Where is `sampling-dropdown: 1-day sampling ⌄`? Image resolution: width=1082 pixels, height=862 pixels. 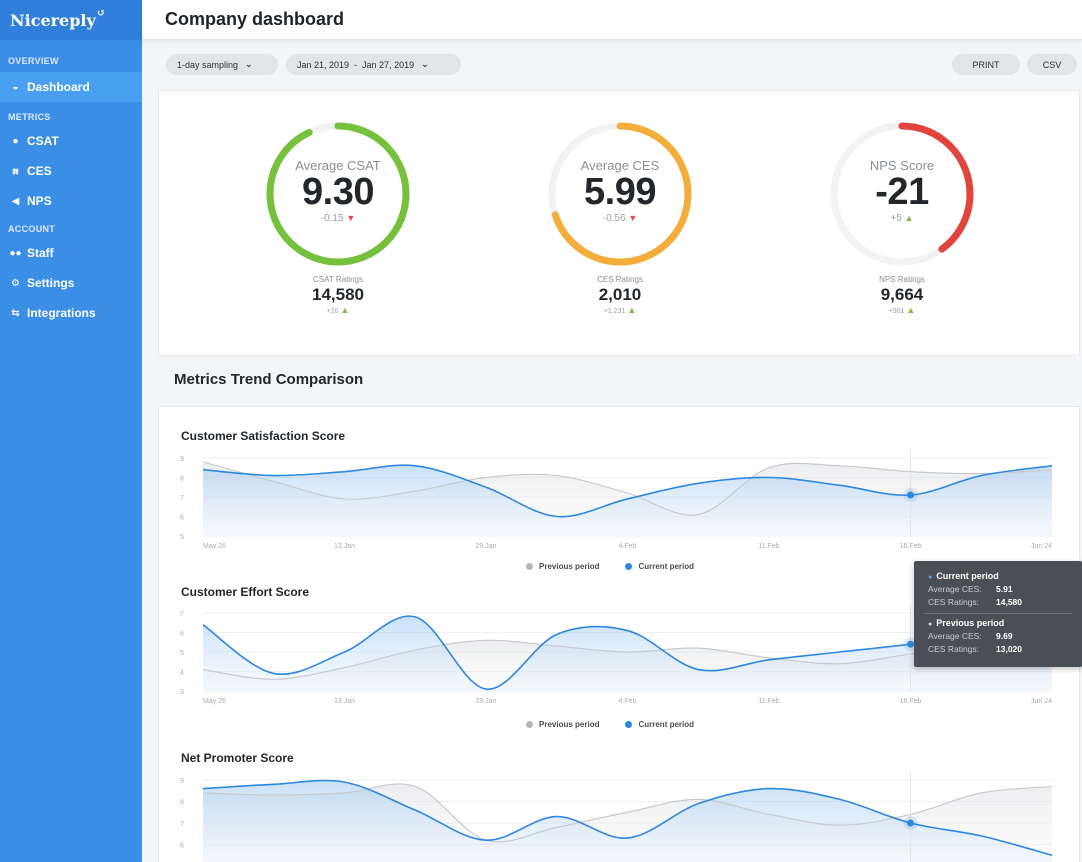
sampling-dropdown: 1-day sampling ⌄ is located at coordinates (222, 64).